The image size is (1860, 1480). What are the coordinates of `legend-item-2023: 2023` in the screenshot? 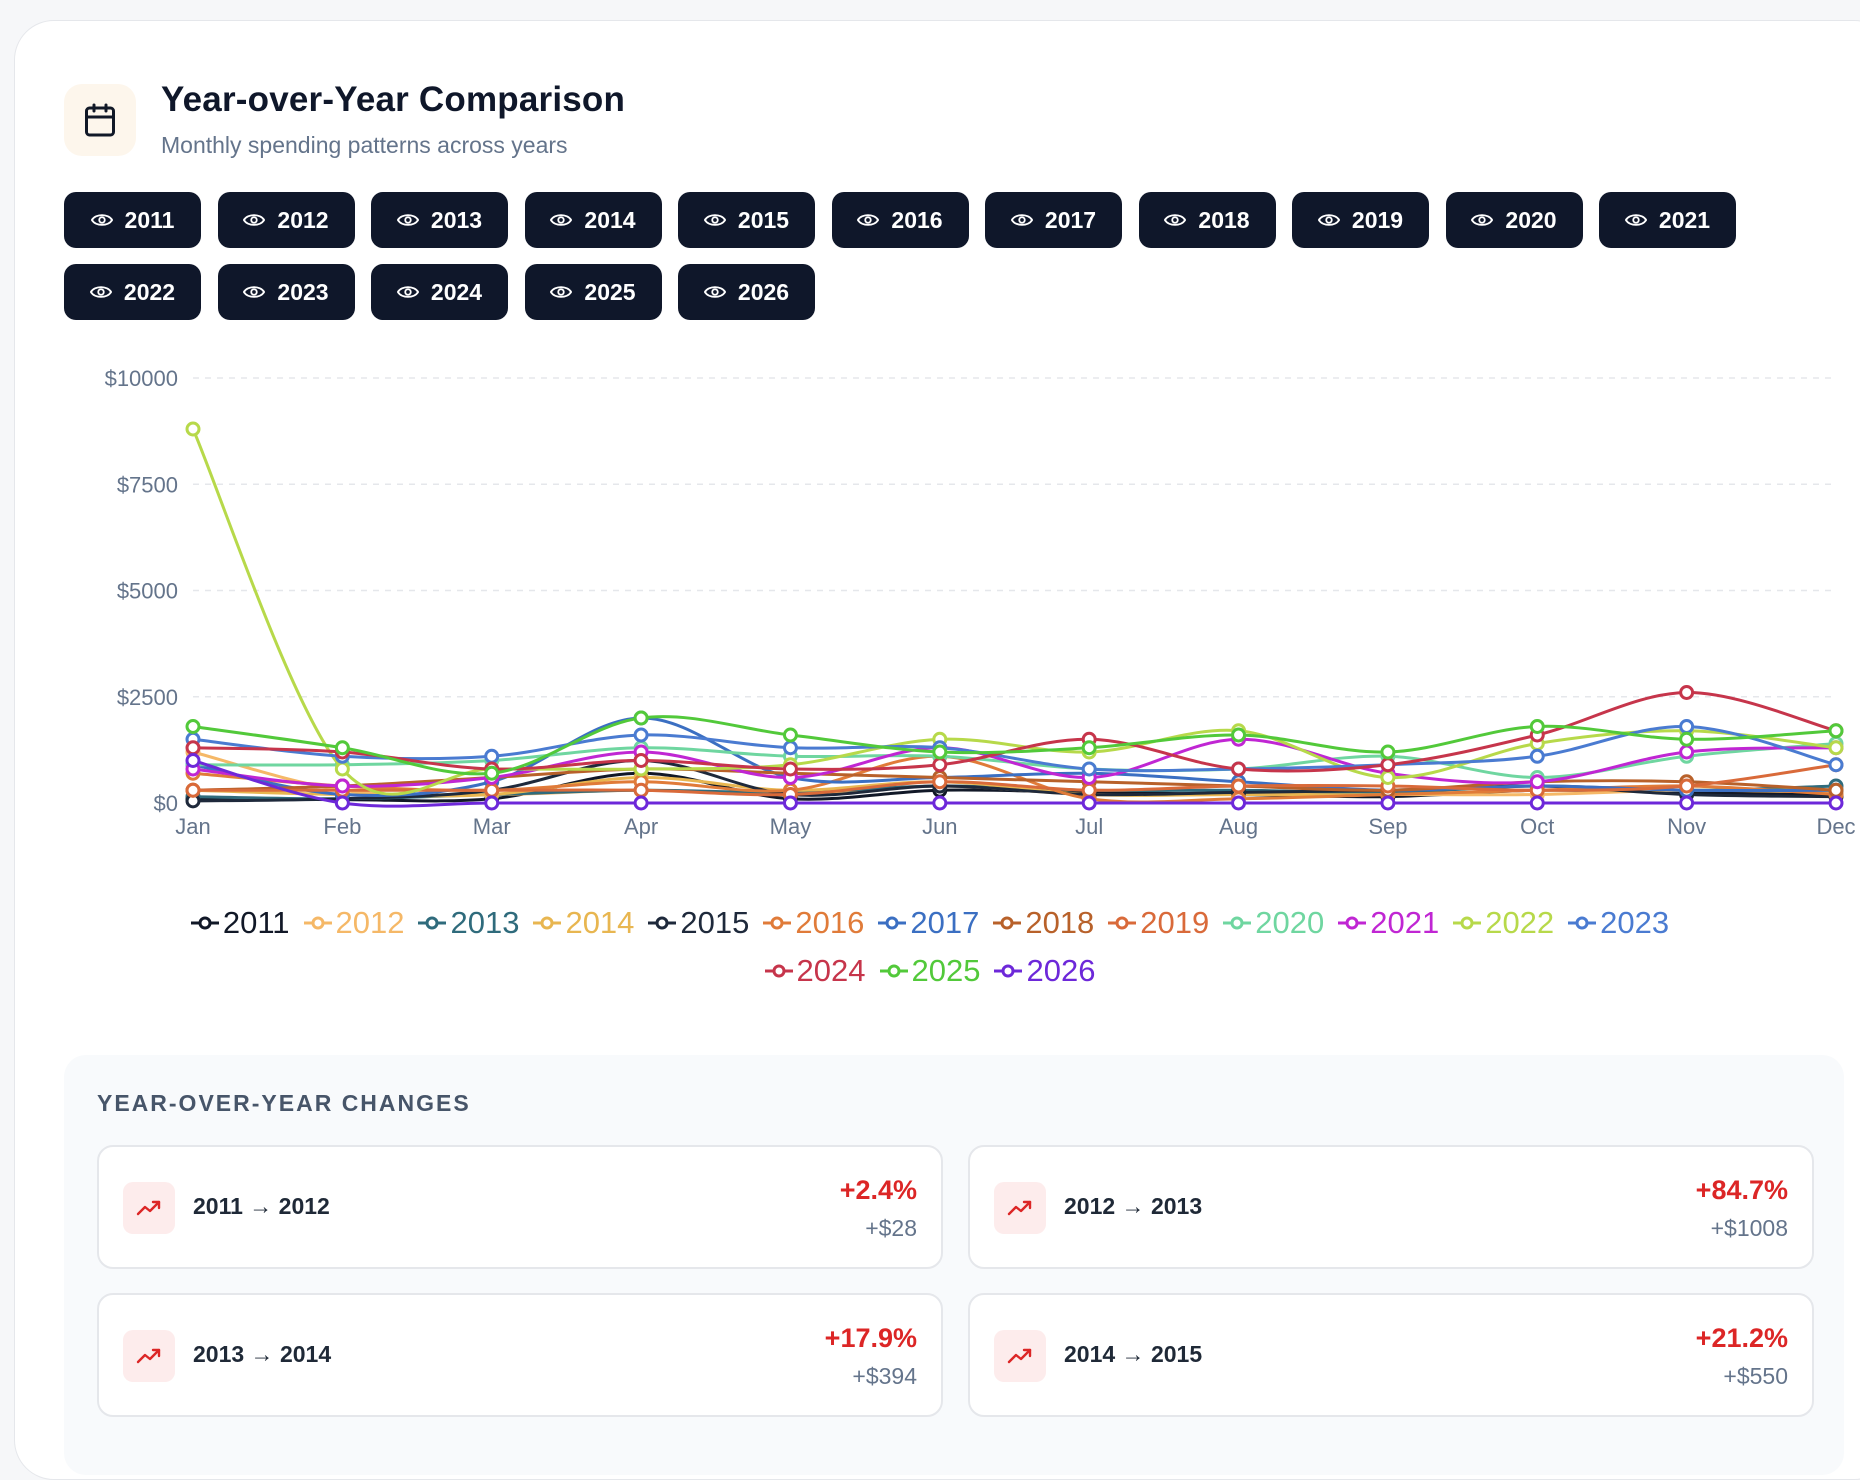 It's located at (1618, 923).